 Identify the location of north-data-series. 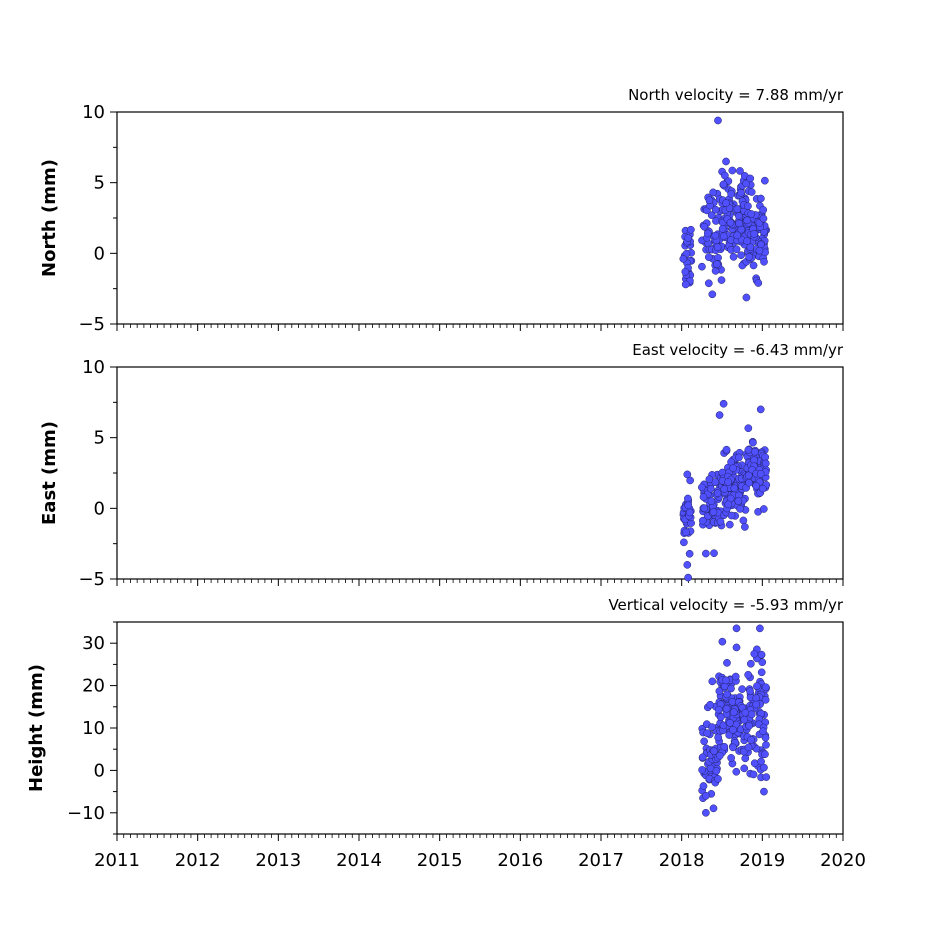
(725, 209).